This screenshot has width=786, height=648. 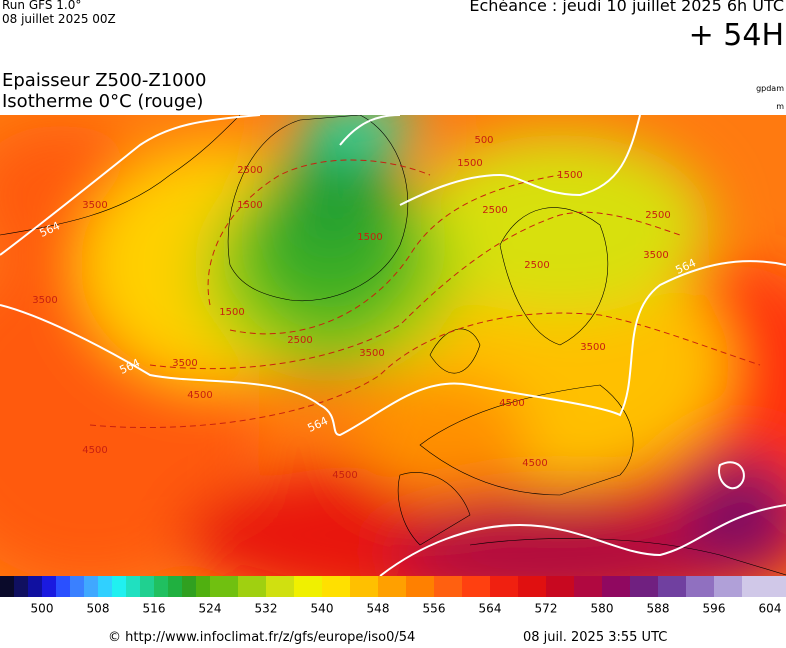 I want to click on timestamp: 08 juil. 2025 3:55 UTC, so click(x=595, y=637).